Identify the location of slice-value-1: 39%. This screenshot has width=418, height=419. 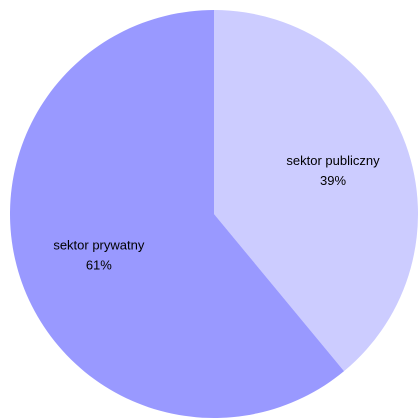
(333, 180).